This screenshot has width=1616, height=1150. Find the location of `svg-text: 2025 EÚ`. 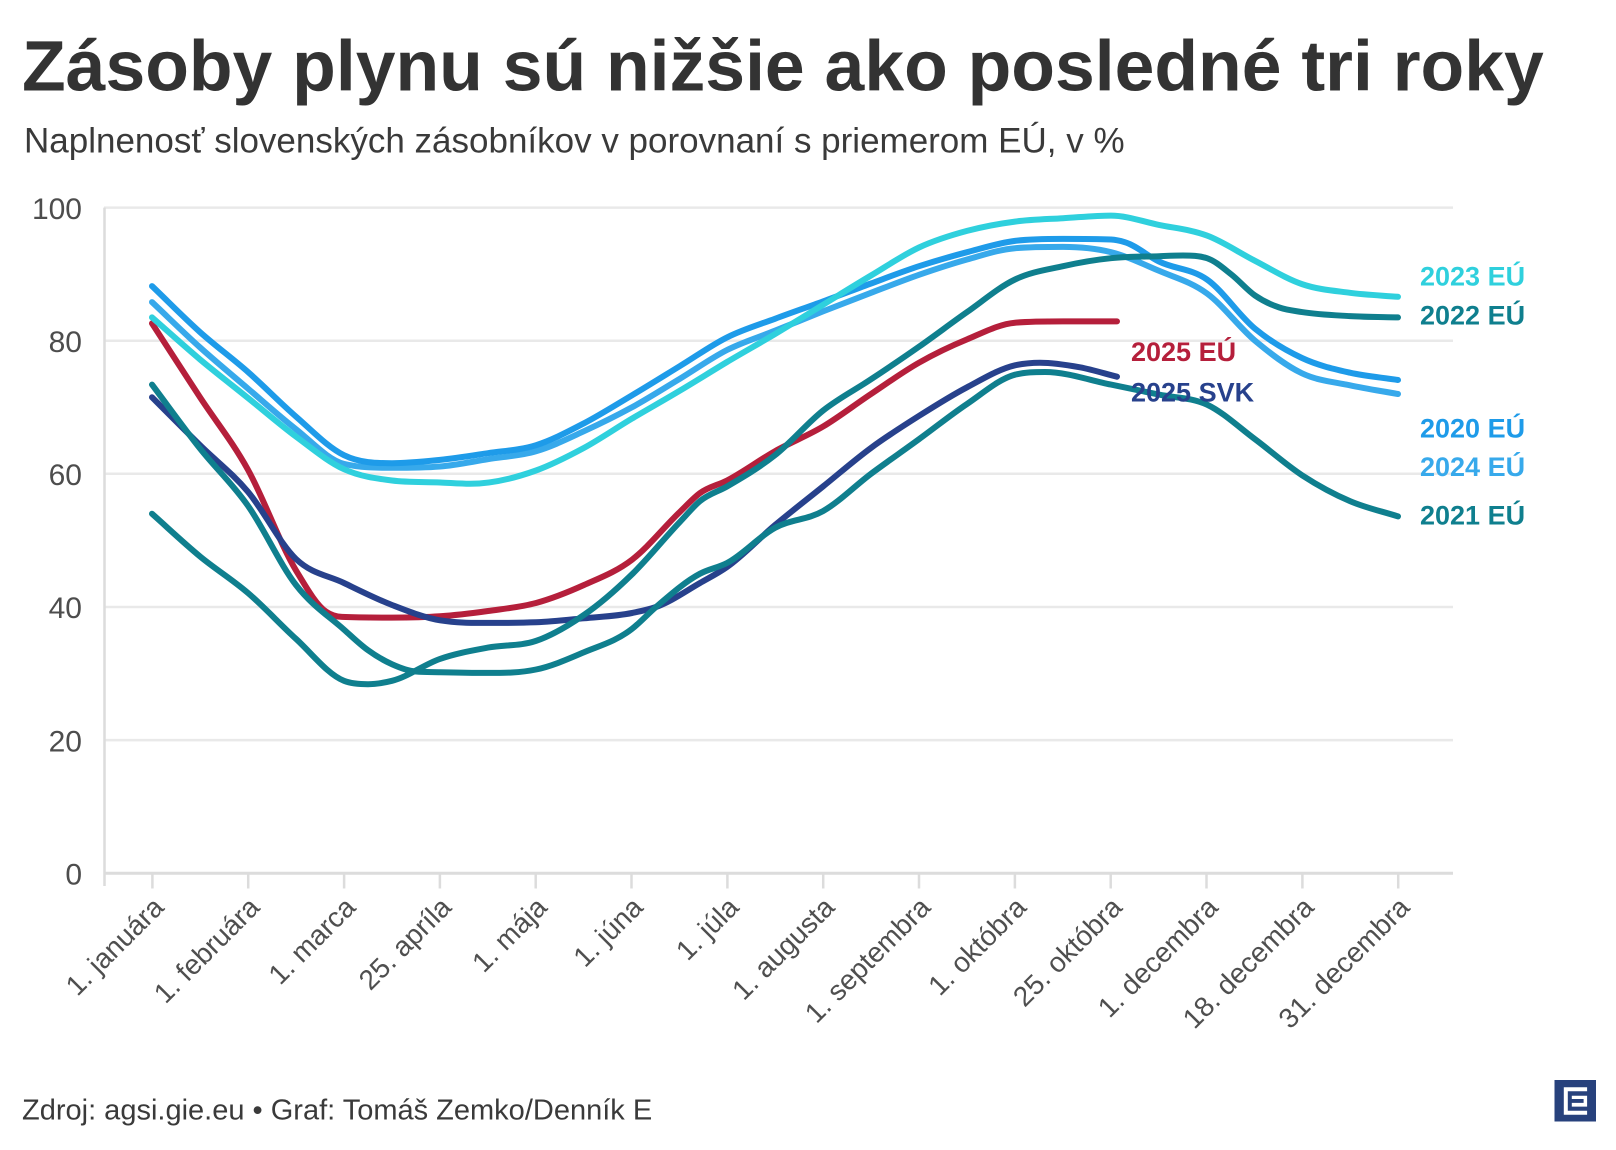

svg-text: 2025 EÚ is located at coordinates (1183, 351).